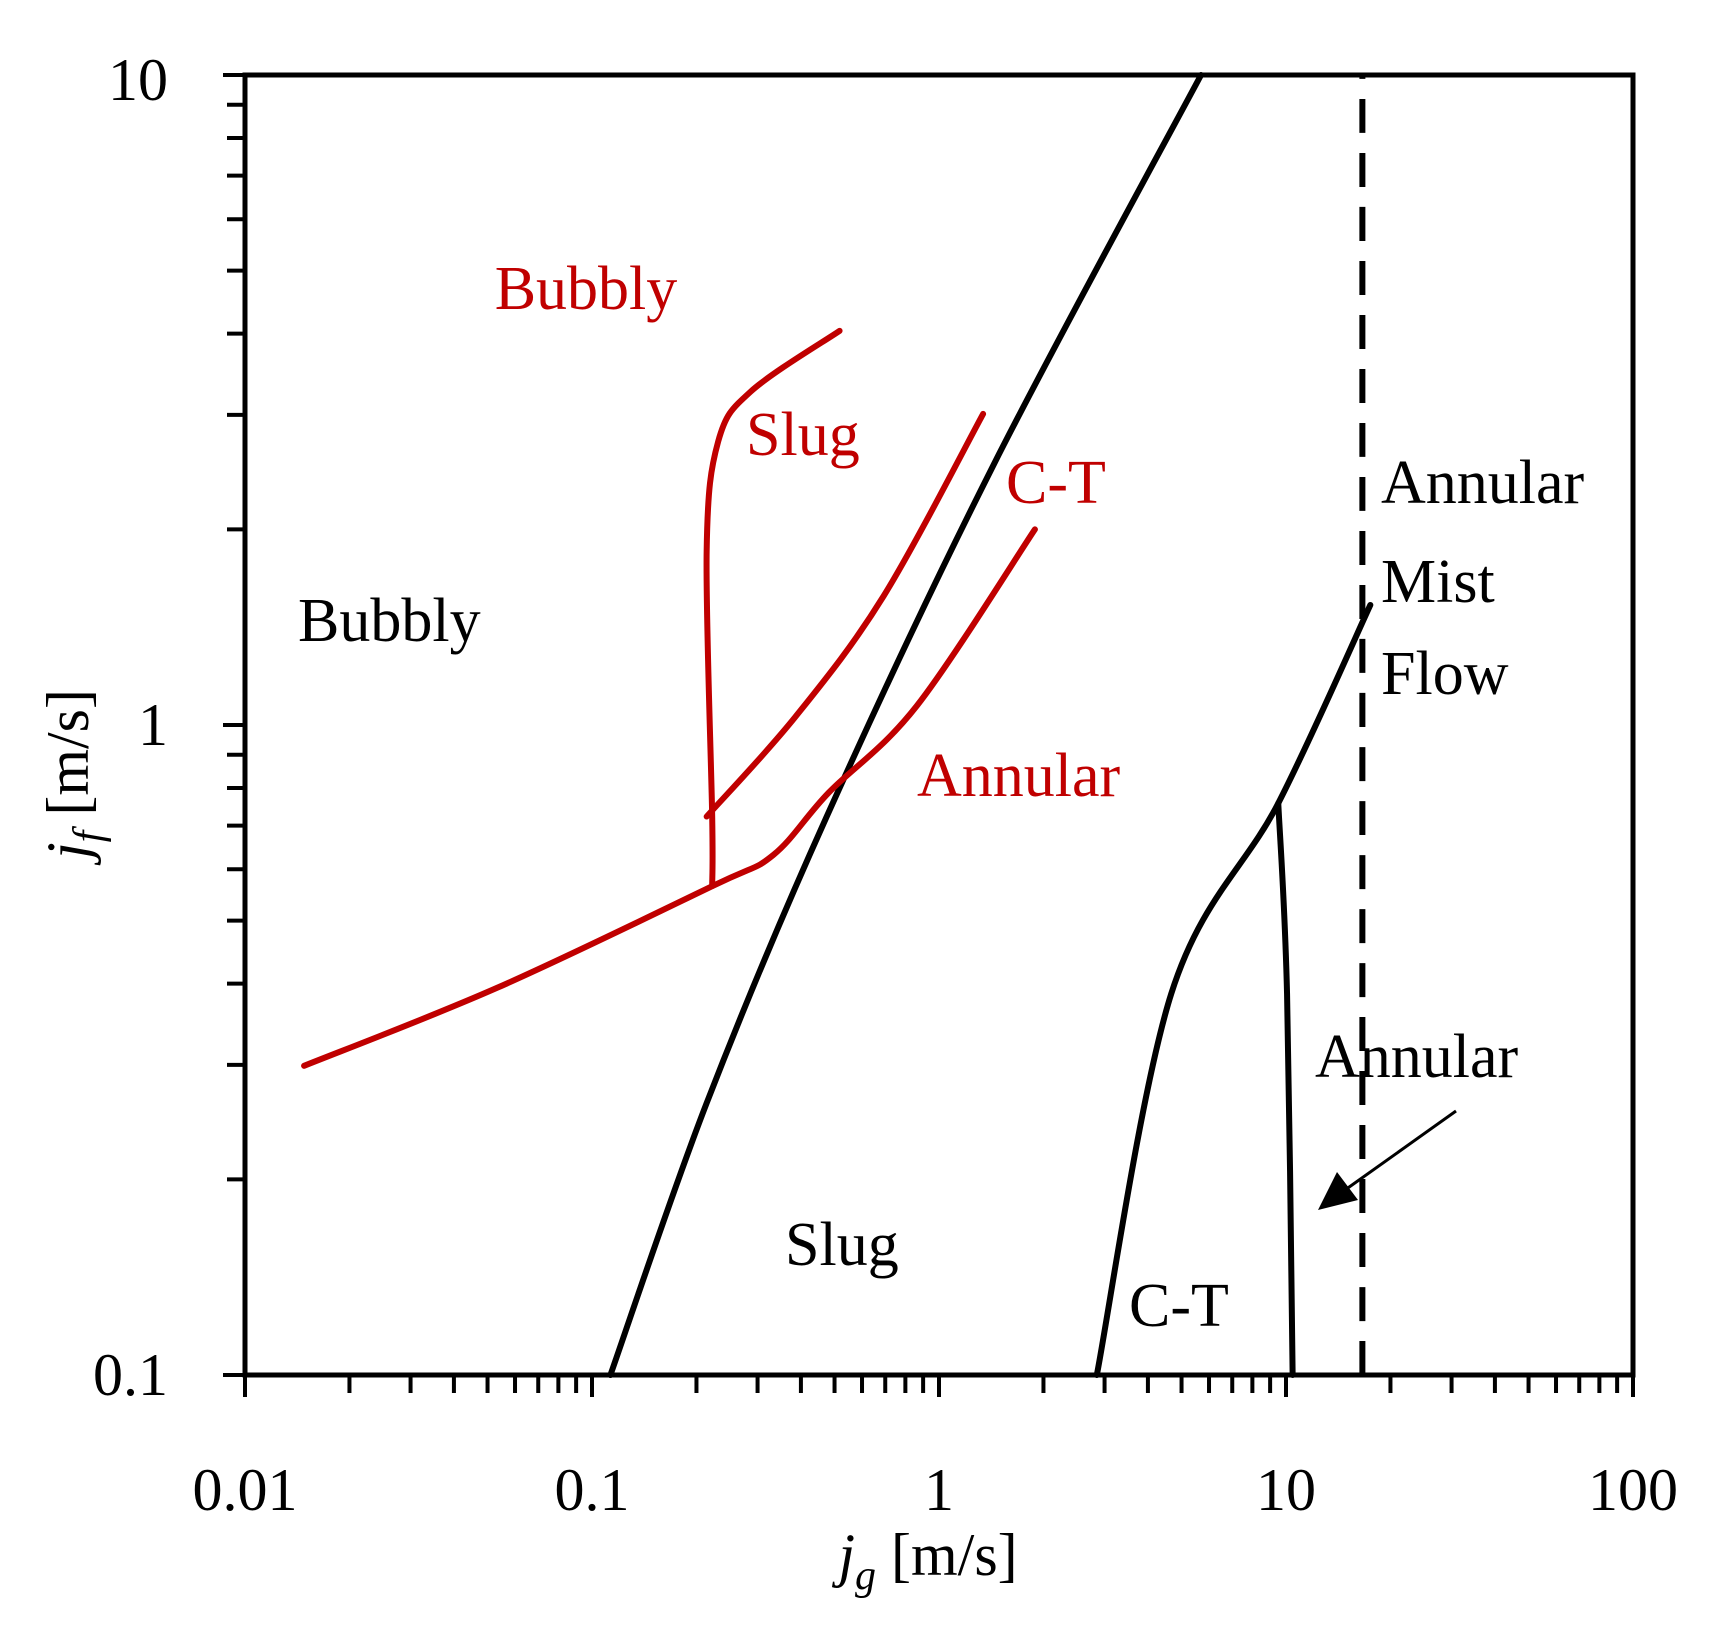 The image size is (1731, 1637). I want to click on label-black-ct: C-T, so click(1179, 1306).